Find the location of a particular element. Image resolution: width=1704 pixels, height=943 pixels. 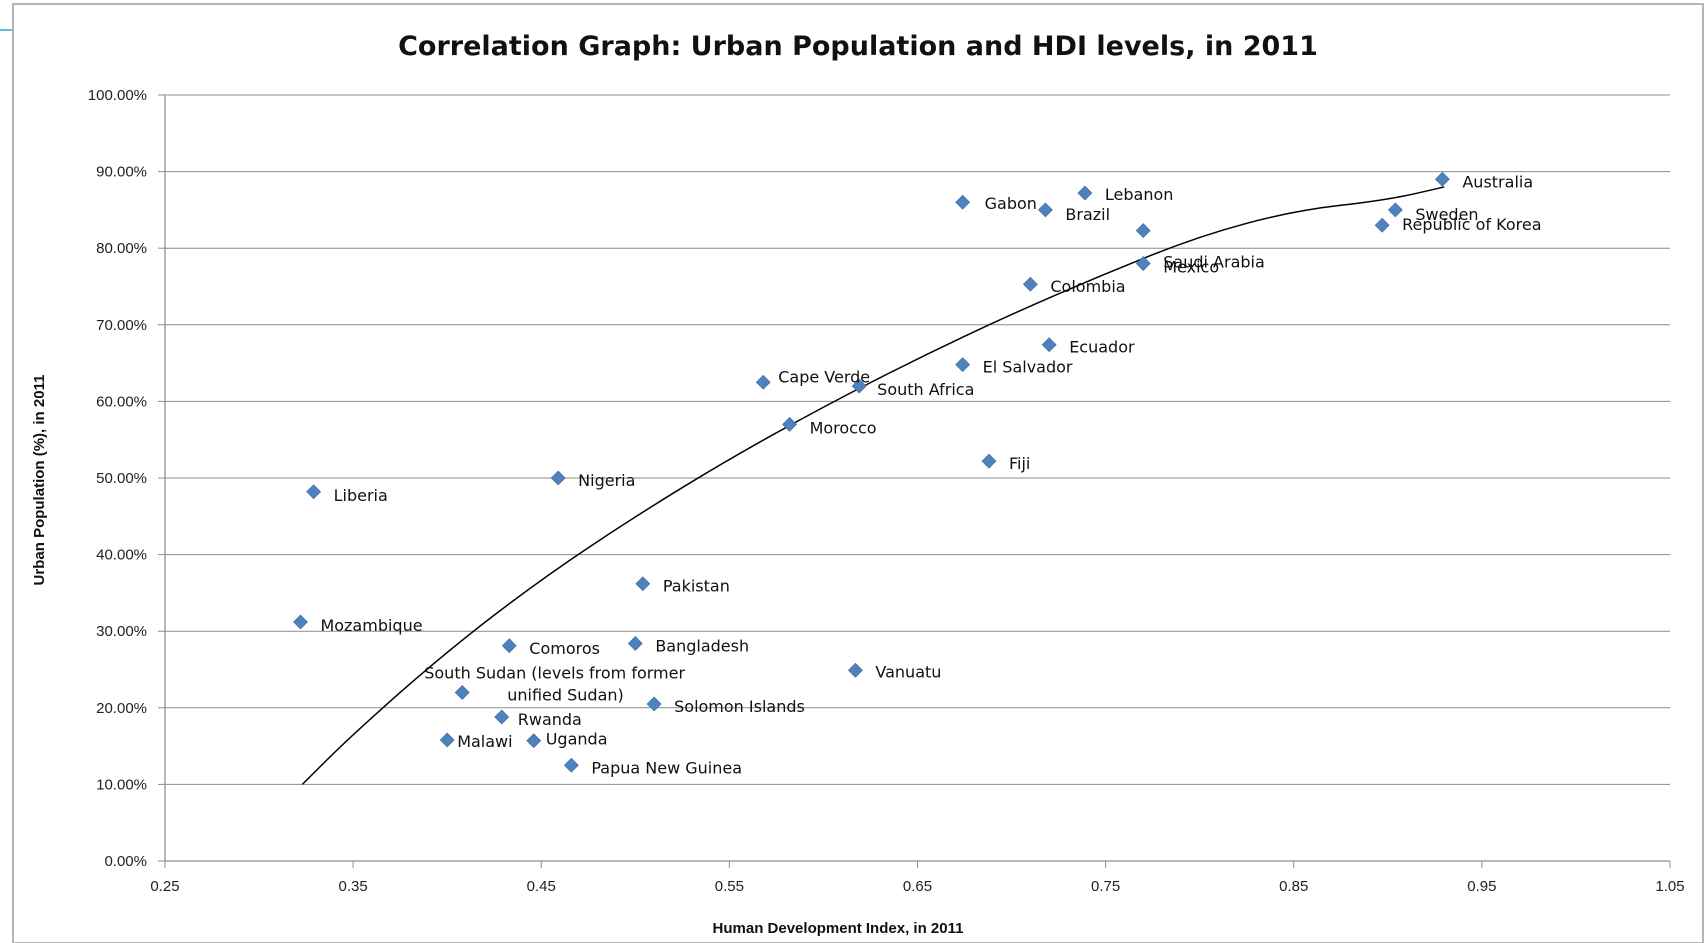

y-tick-label: 10.00% is located at coordinates (121, 784).